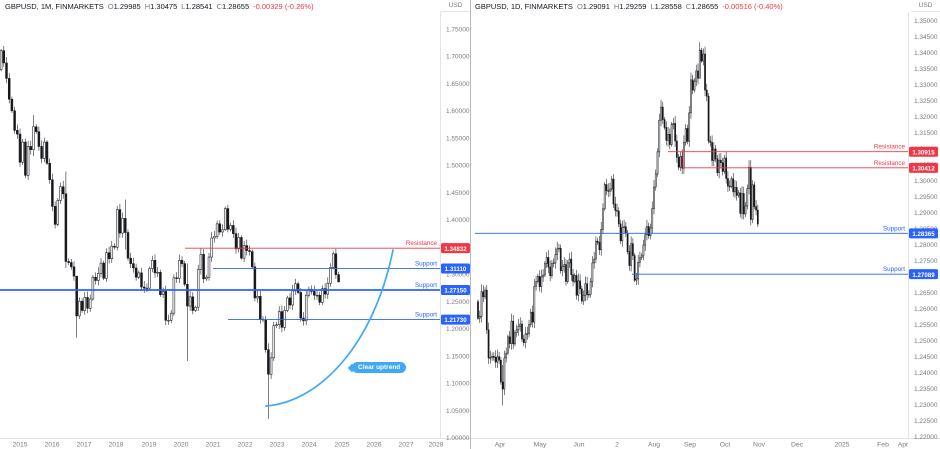 The width and height of the screenshot is (940, 449). Describe the element at coordinates (458, 411) in the screenshot. I see `y-axis-tick: 1.05000` at that location.